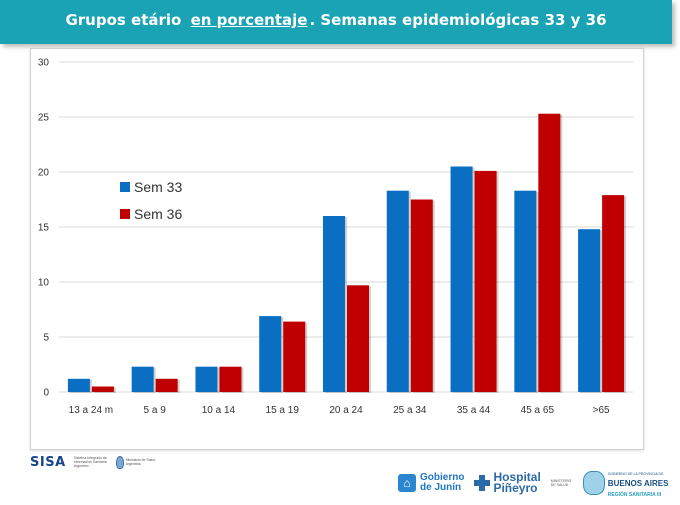  I want to click on x-tick-label: 10 a 14, so click(219, 410).